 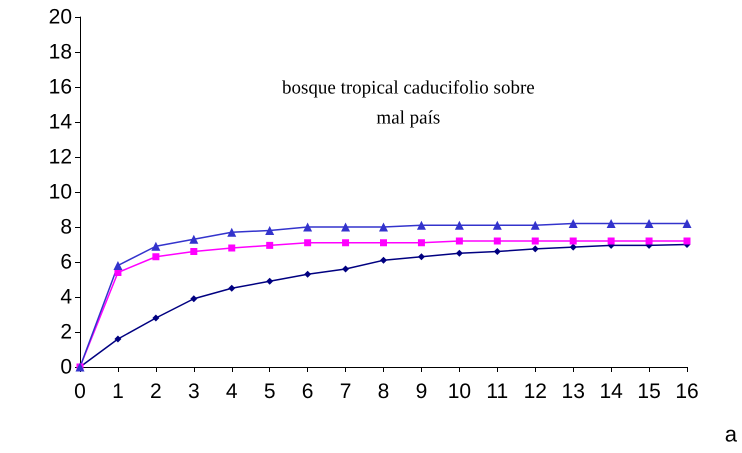 I want to click on x-tick-label: 1, so click(x=118, y=391).